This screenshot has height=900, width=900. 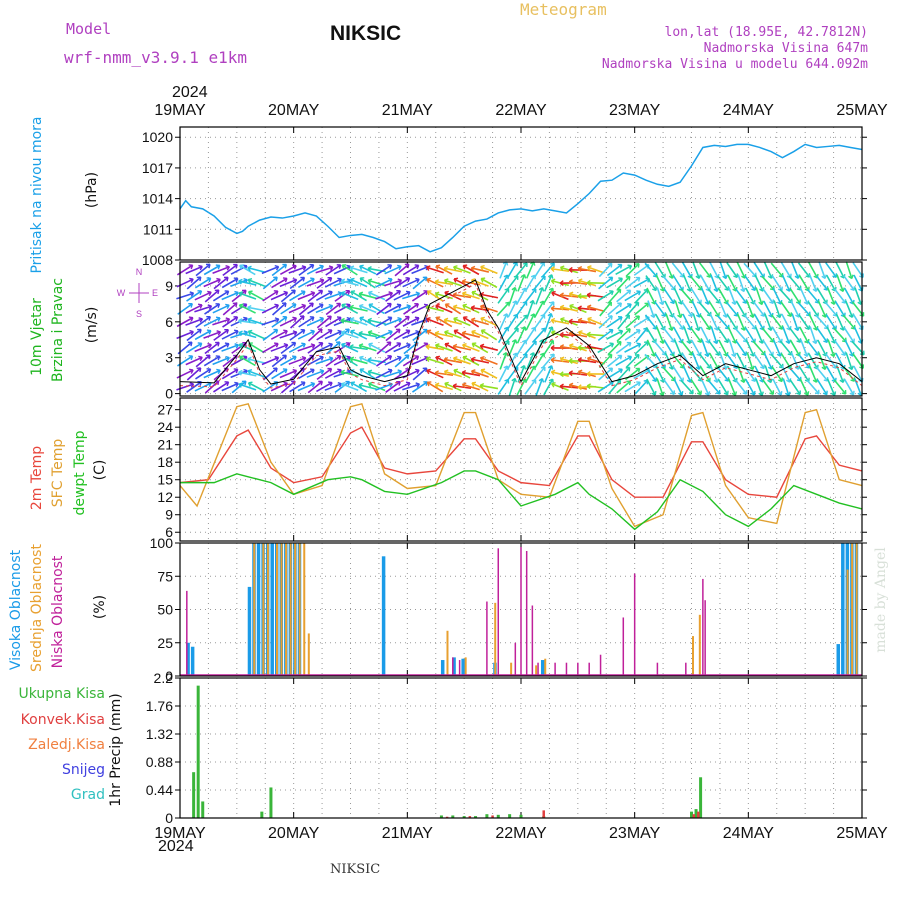 What do you see at coordinates (87, 795) in the screenshot?
I see `legend-hail: Grad` at bounding box center [87, 795].